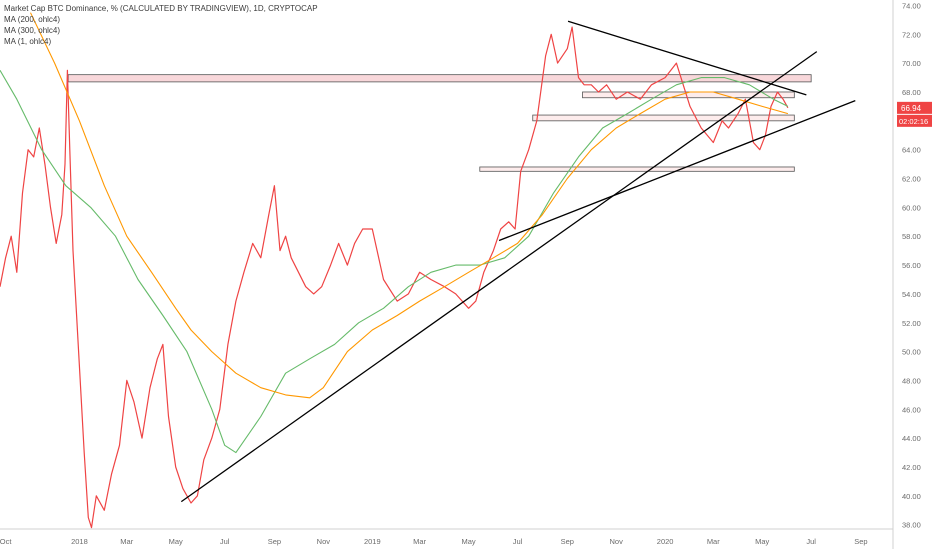 The width and height of the screenshot is (932, 555). I want to click on countdown-label: 02:02:16, so click(913, 121).